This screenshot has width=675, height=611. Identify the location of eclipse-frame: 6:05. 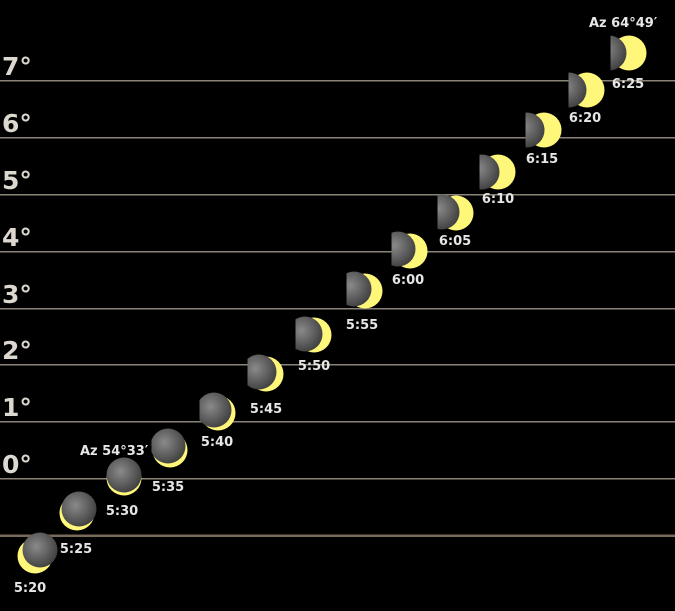
(455, 221).